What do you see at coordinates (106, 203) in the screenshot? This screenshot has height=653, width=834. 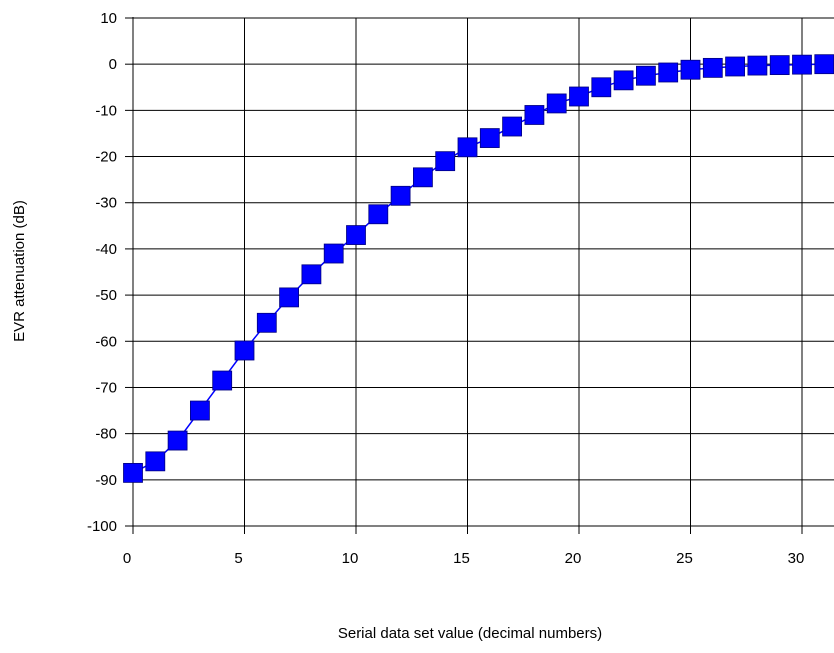 I see `y-tick-label: -30` at bounding box center [106, 203].